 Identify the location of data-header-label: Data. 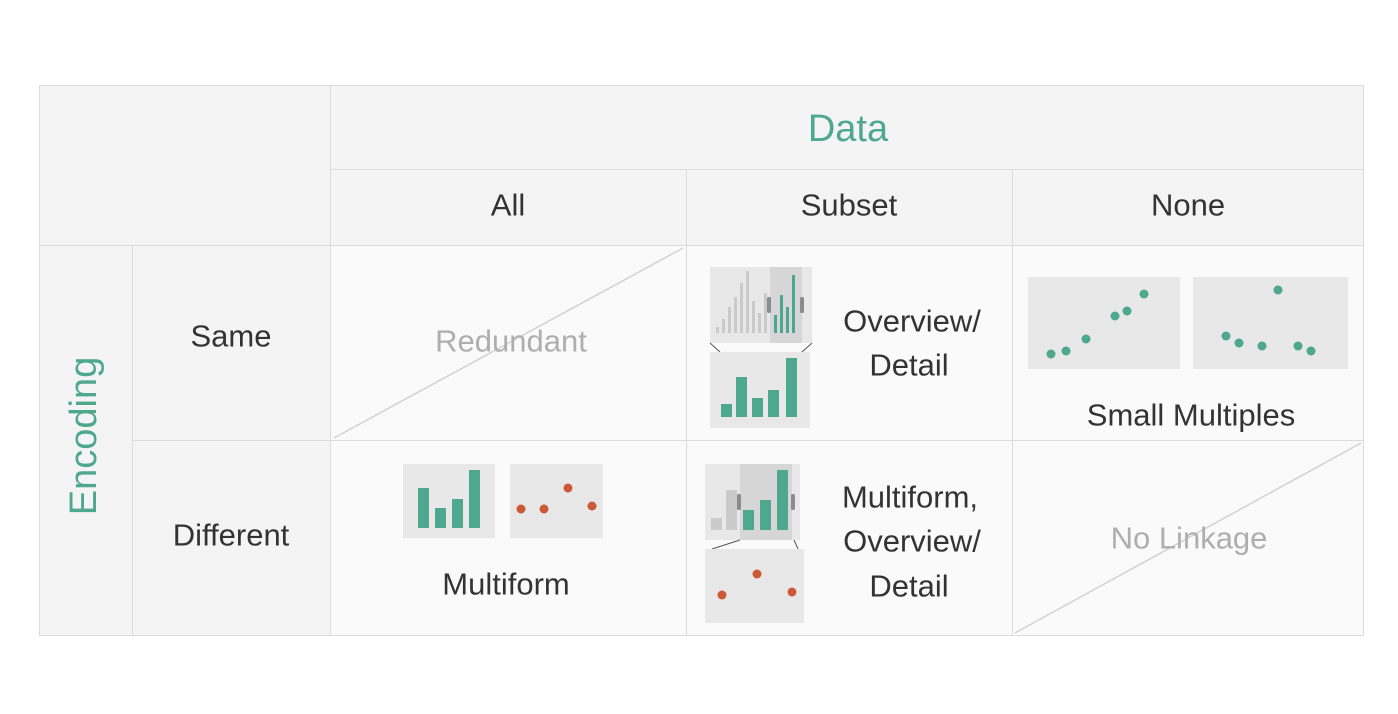
(848, 129).